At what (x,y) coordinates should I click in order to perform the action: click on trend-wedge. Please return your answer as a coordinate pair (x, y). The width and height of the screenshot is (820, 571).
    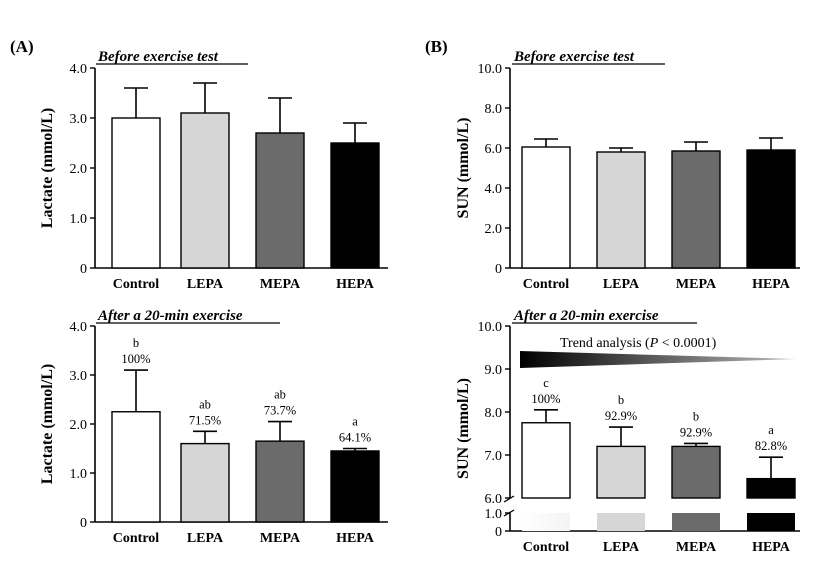
    Looking at the image, I should click on (658, 359).